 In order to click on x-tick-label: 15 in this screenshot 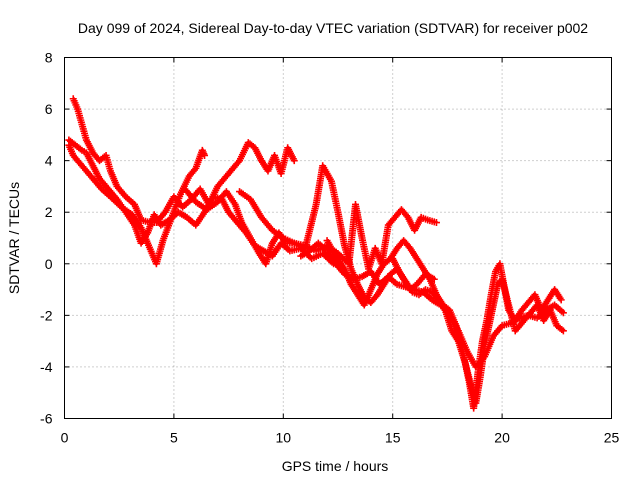, I will do `click(393, 438)`.